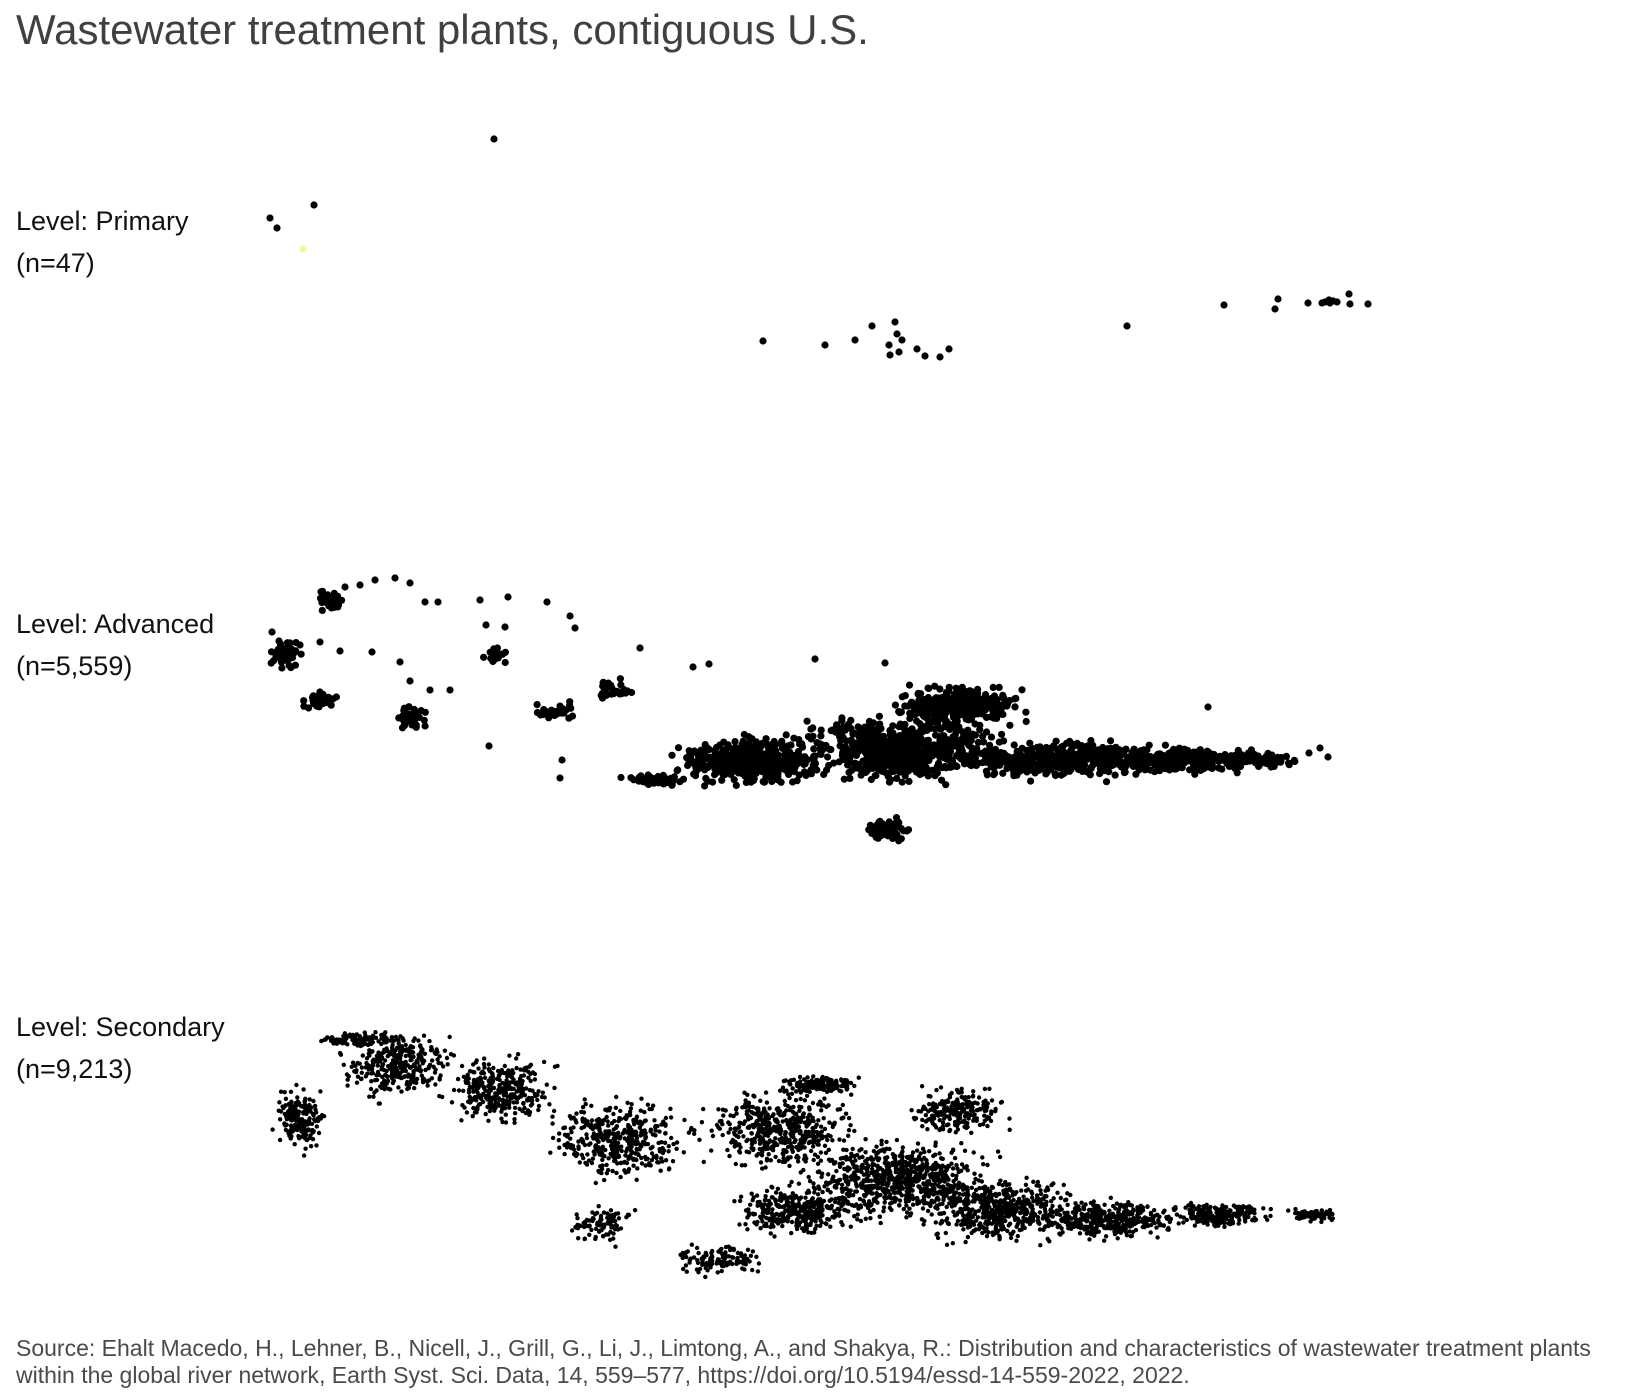 The width and height of the screenshot is (1626, 1393). I want to click on panel-label-primary: Level: Primary (n=47), so click(102, 242).